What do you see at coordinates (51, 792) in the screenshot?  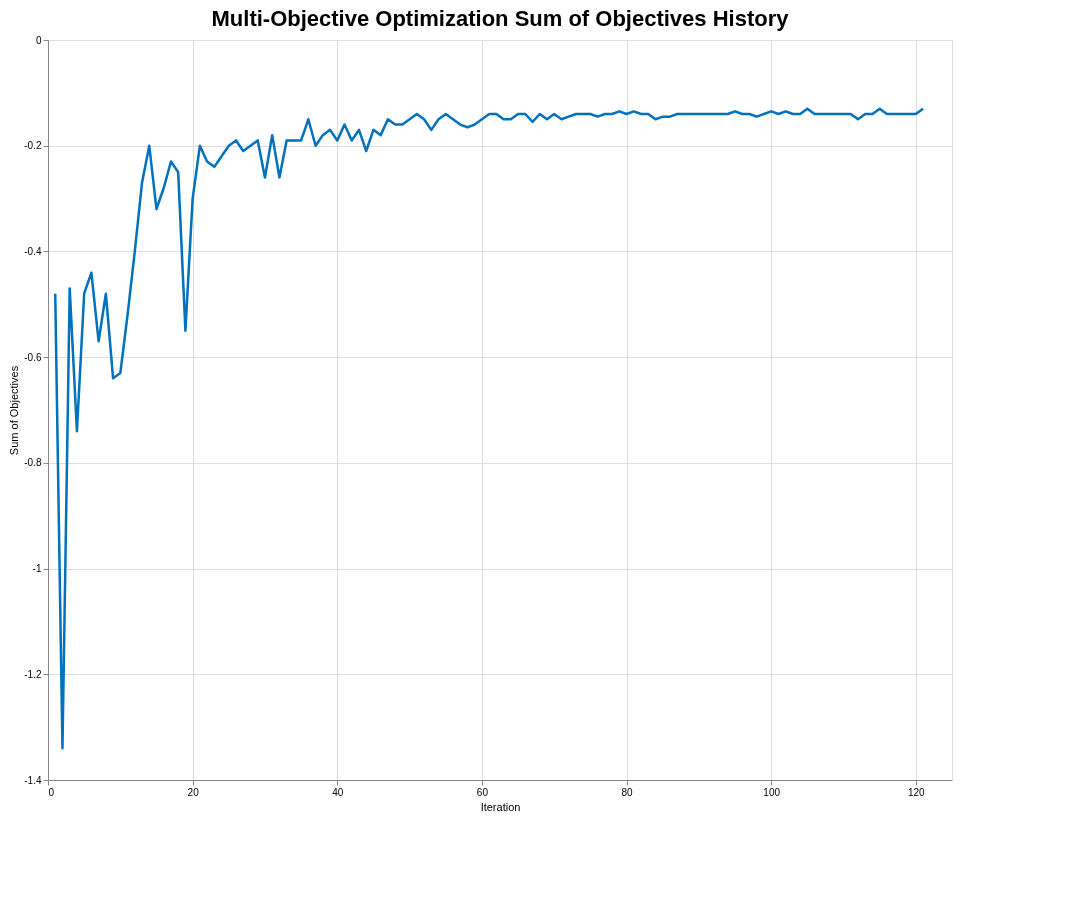 I see `x-tick-label: 0` at bounding box center [51, 792].